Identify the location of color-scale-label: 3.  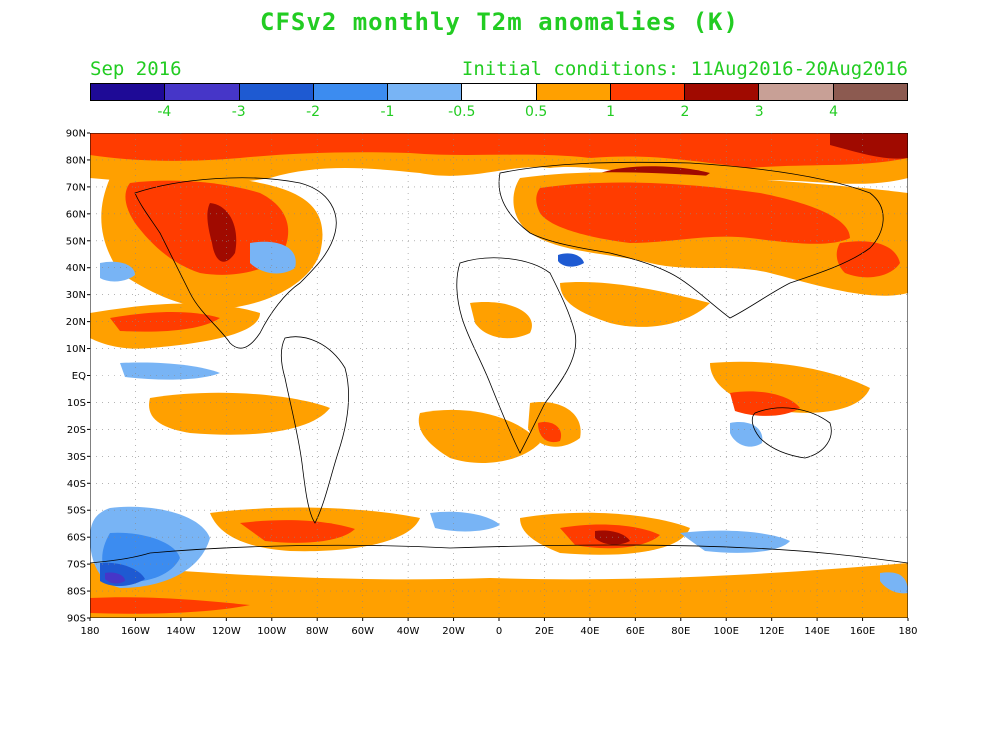
(759, 112).